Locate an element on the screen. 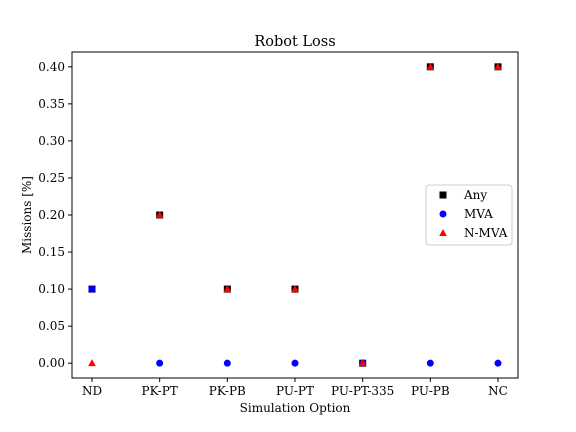 This screenshot has height=432, width=576. legend-label-mva: MVA is located at coordinates (478, 214).